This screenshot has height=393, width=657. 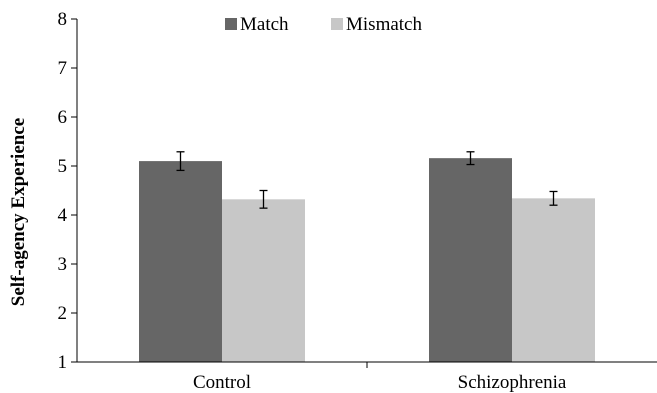 I want to click on y-tick-label: 2, so click(x=63, y=313).